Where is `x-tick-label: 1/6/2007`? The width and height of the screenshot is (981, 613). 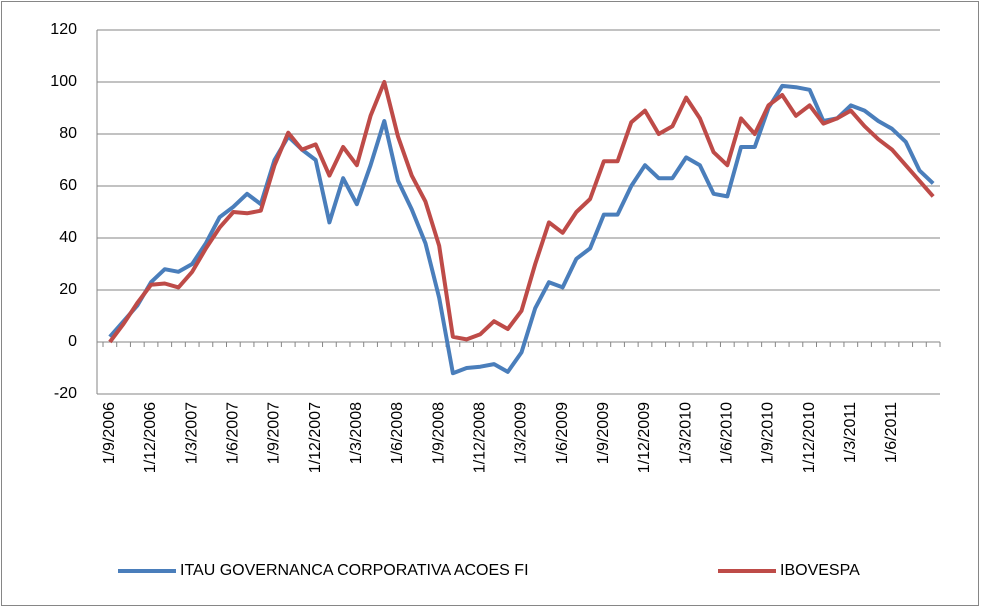 x-tick-label: 1/6/2007 is located at coordinates (233, 433).